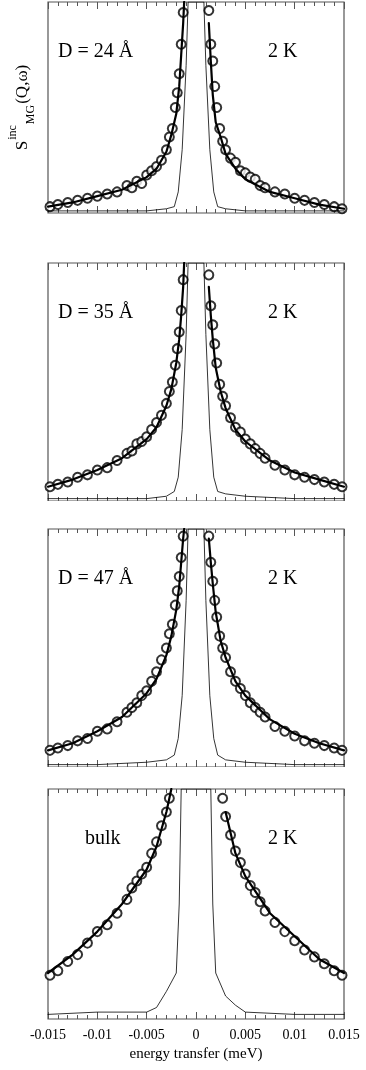 Image resolution: width=366 pixels, height=1070 pixels. I want to click on x-axis-title: energy transfer (meV), so click(196, 1054).